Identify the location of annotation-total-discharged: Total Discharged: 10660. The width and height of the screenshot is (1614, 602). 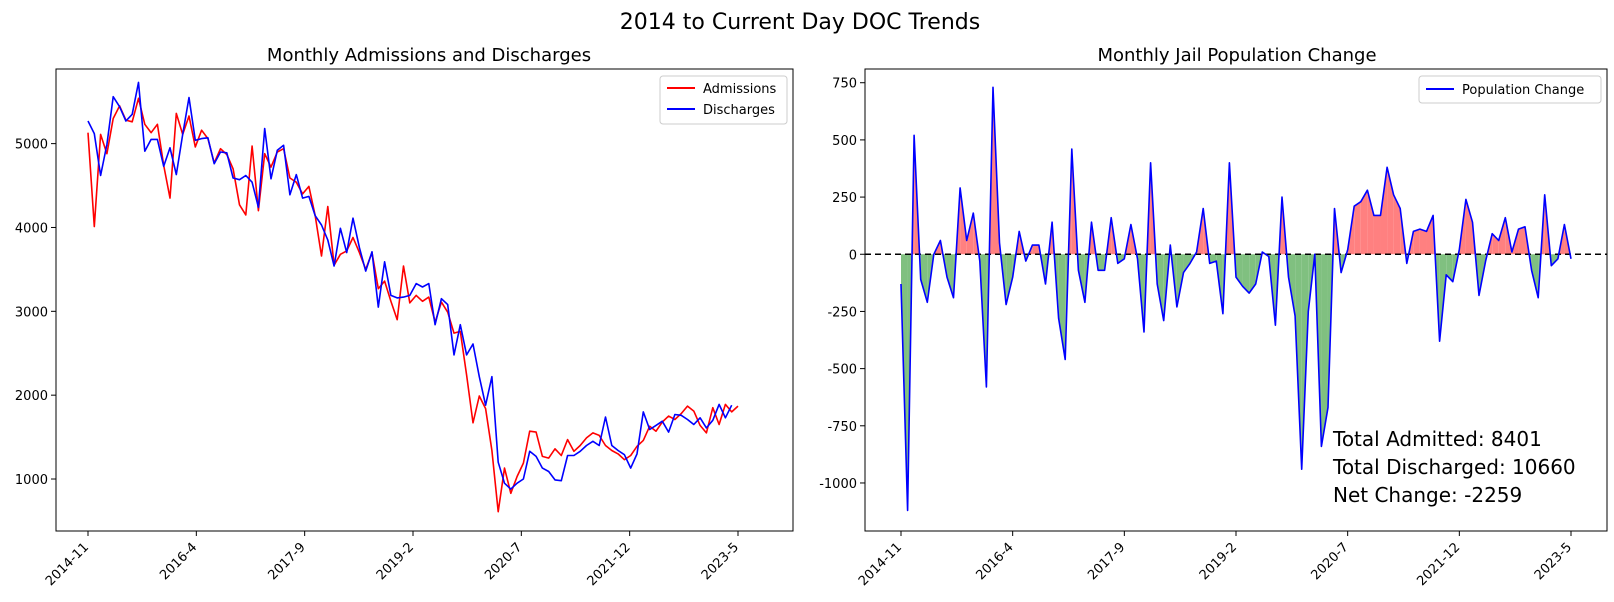
(1454, 467).